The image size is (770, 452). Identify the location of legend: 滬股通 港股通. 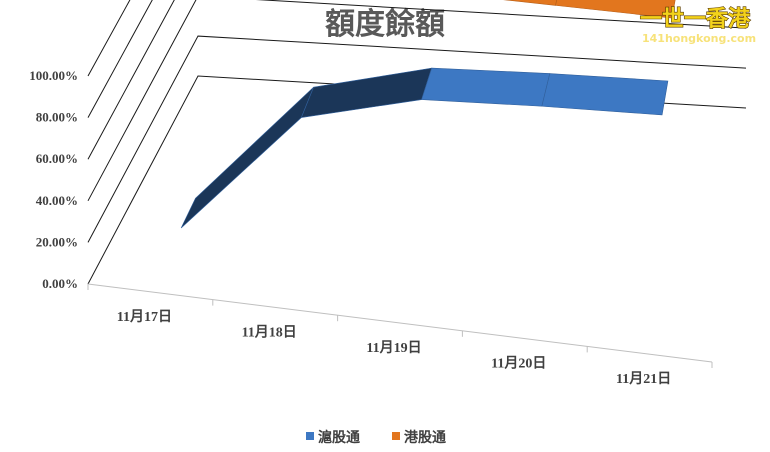
(376, 437).